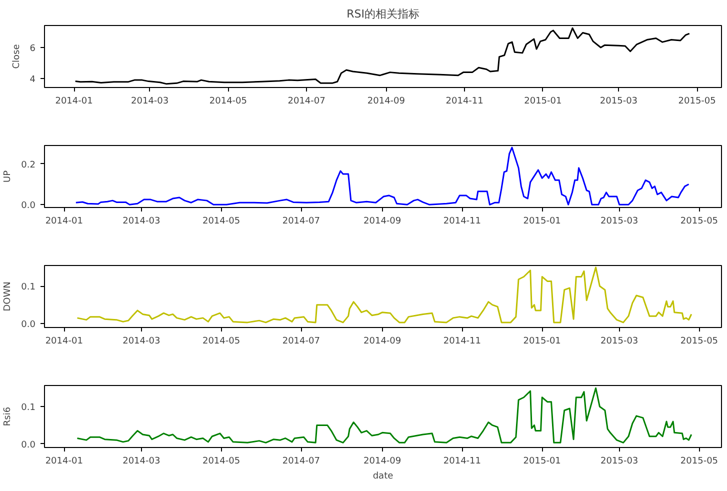 The width and height of the screenshot is (727, 491). What do you see at coordinates (8, 416) in the screenshot?
I see `y-axis-title: Rsi6` at bounding box center [8, 416].